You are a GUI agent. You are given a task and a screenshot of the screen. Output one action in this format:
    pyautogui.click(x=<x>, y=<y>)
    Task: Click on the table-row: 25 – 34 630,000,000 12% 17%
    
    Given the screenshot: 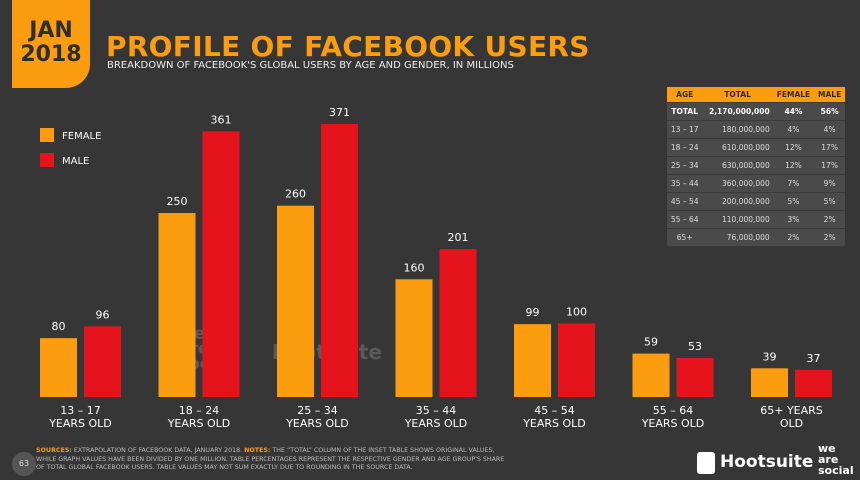 What is the action you would take?
    pyautogui.click(x=756, y=165)
    